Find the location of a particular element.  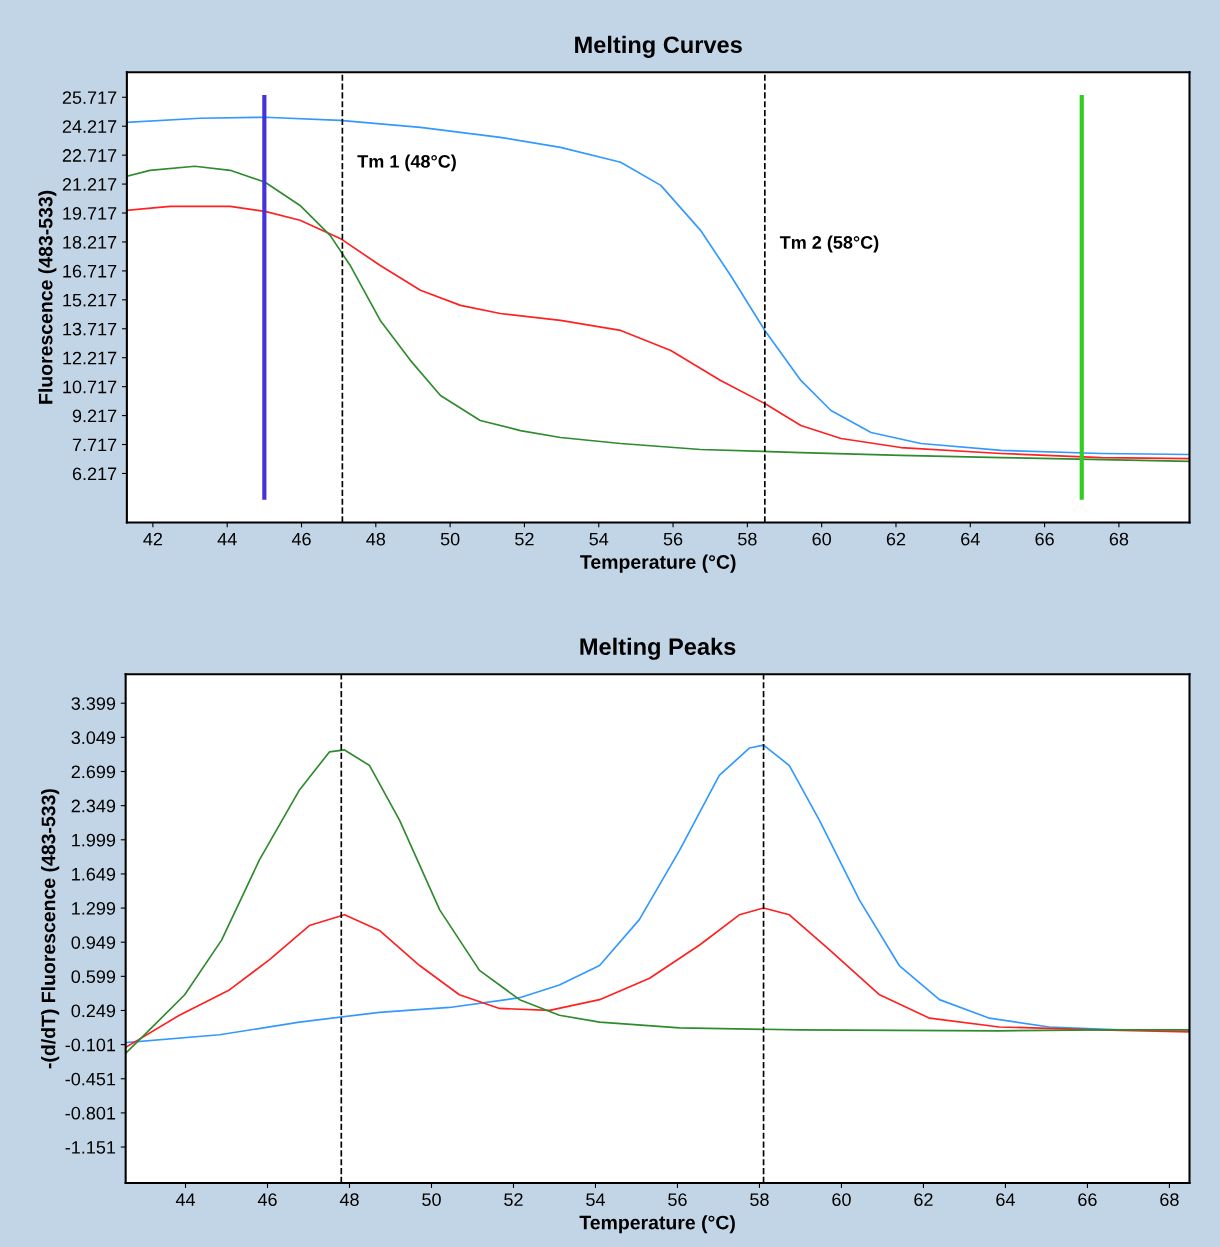

y-tick-label: 15.217 is located at coordinates (90, 300).